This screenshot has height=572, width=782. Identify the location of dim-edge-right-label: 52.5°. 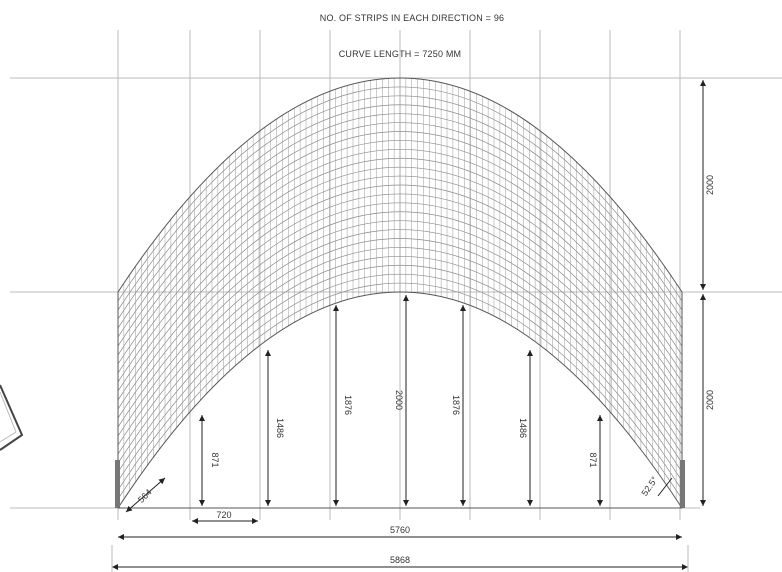
(649, 485).